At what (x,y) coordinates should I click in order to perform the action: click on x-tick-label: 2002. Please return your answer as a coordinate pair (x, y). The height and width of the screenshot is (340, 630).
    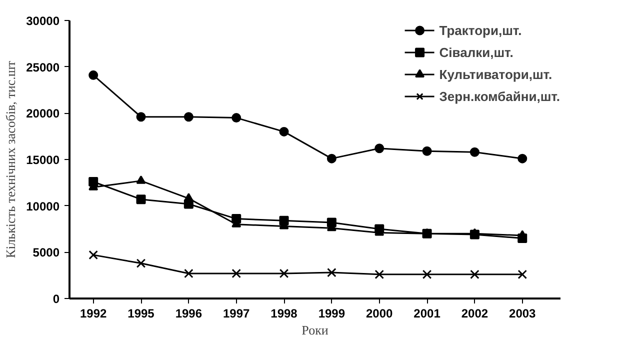
    Looking at the image, I should click on (474, 313).